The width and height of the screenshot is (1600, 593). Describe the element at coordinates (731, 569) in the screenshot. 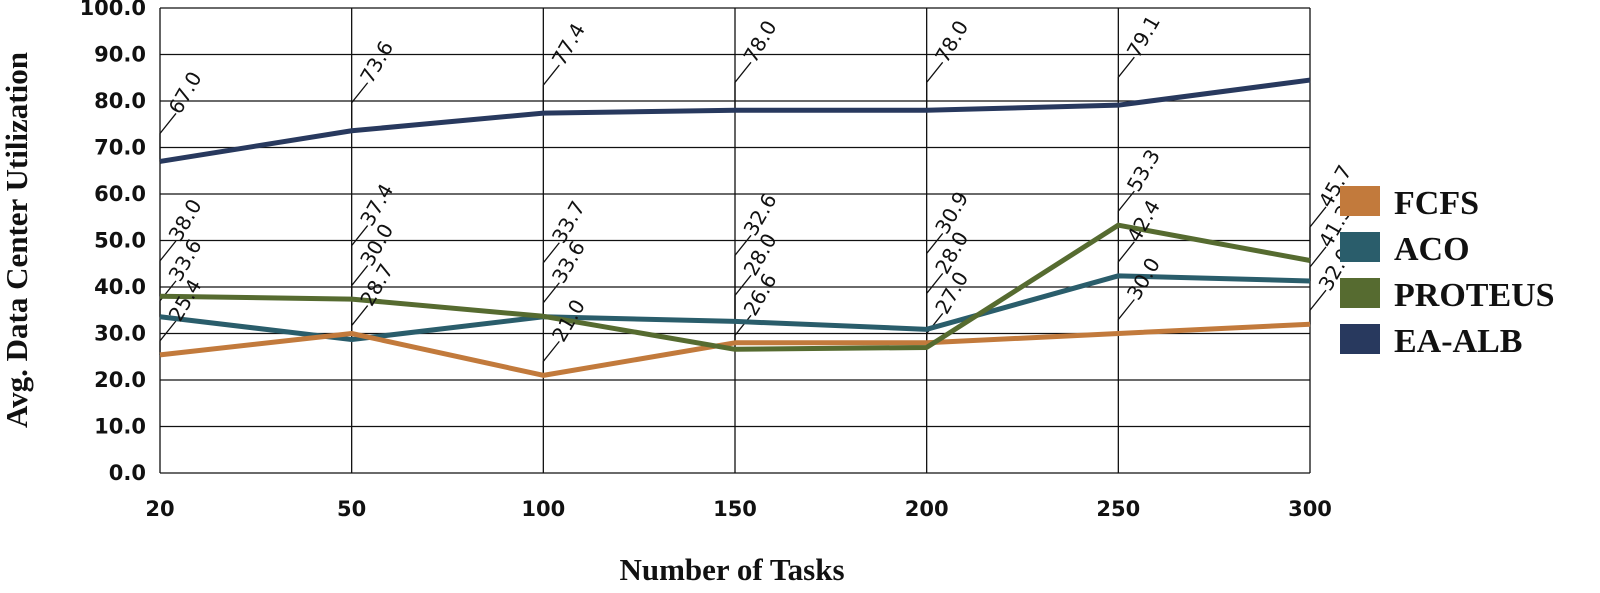

I see `x-axis-title: Number of Tasks` at that location.